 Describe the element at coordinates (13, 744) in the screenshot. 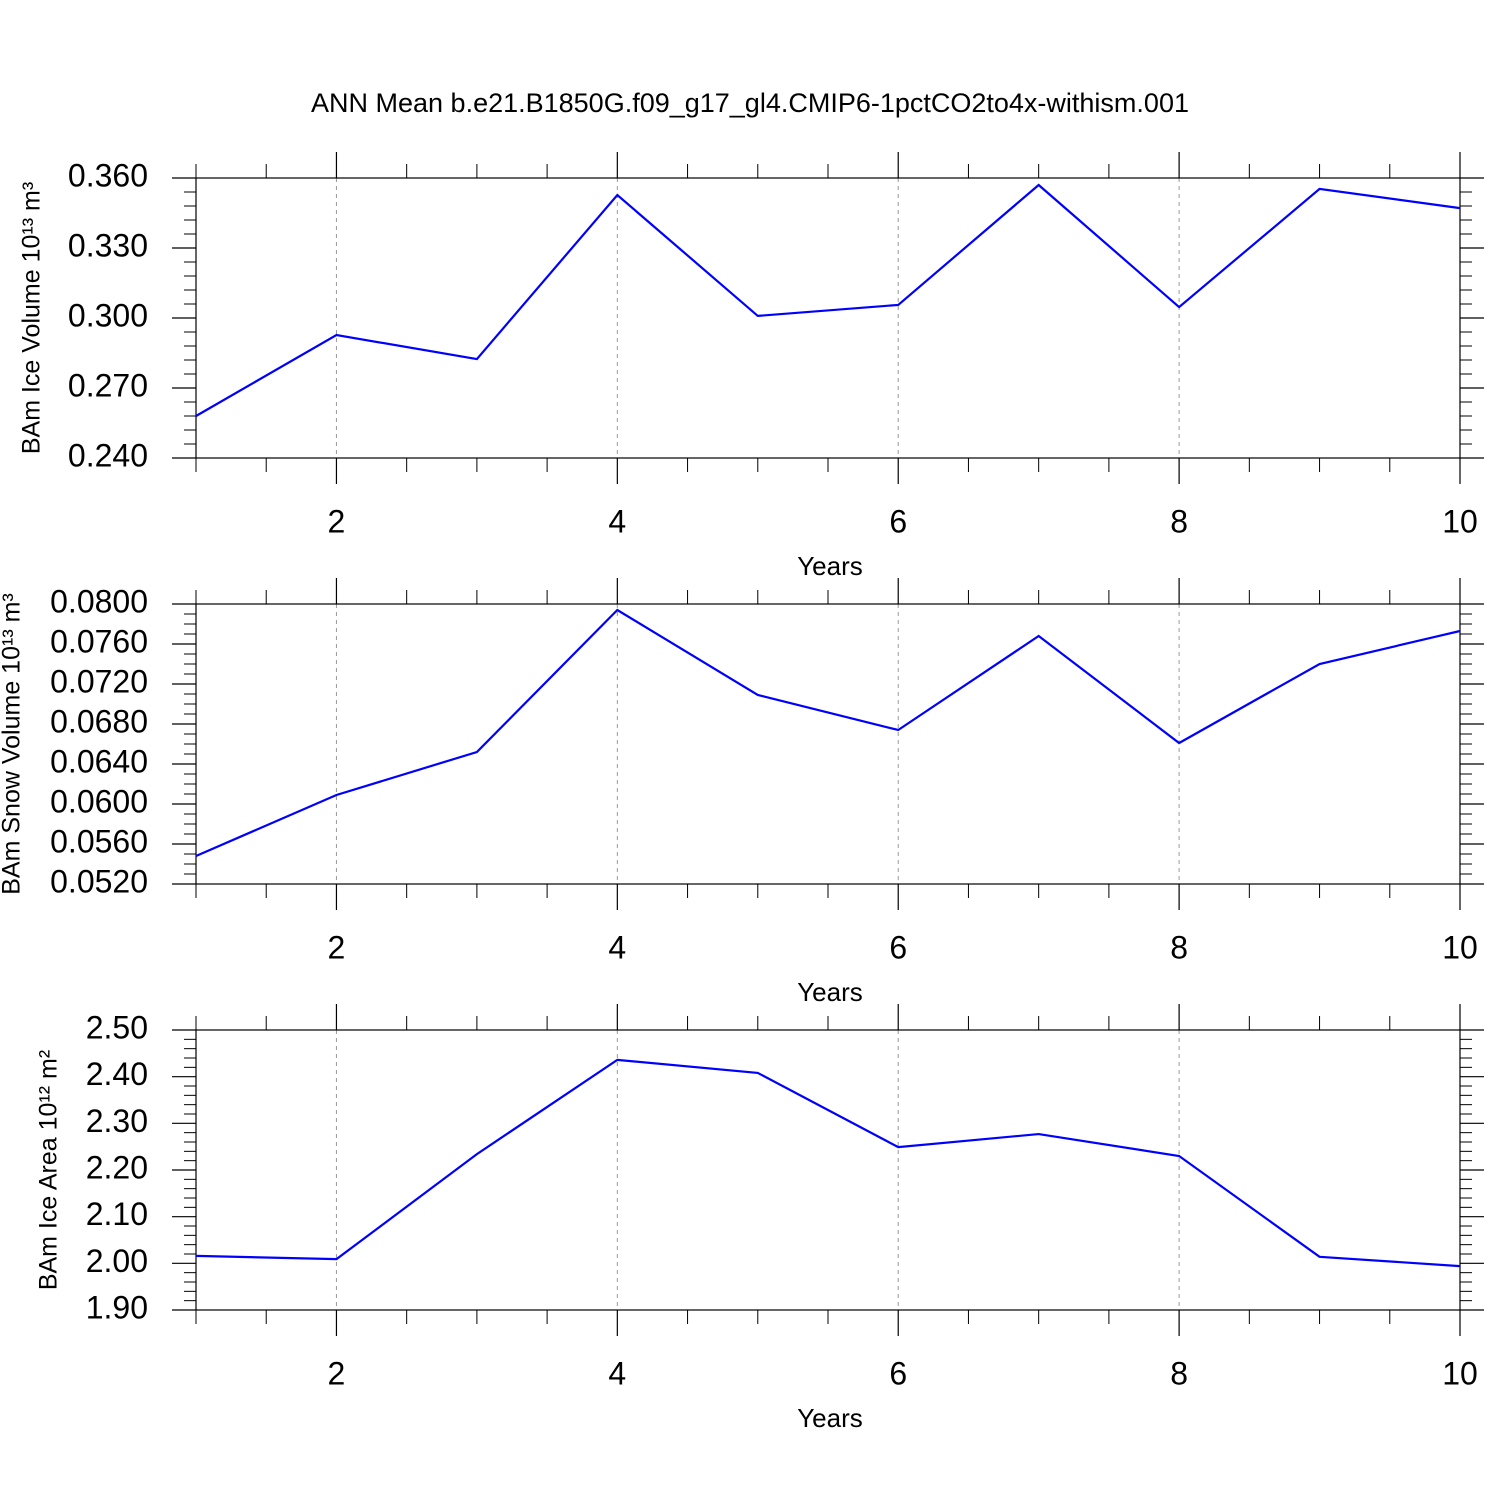

I see `y-axis-label: BAm Snow Volume 10¹³ m³` at that location.